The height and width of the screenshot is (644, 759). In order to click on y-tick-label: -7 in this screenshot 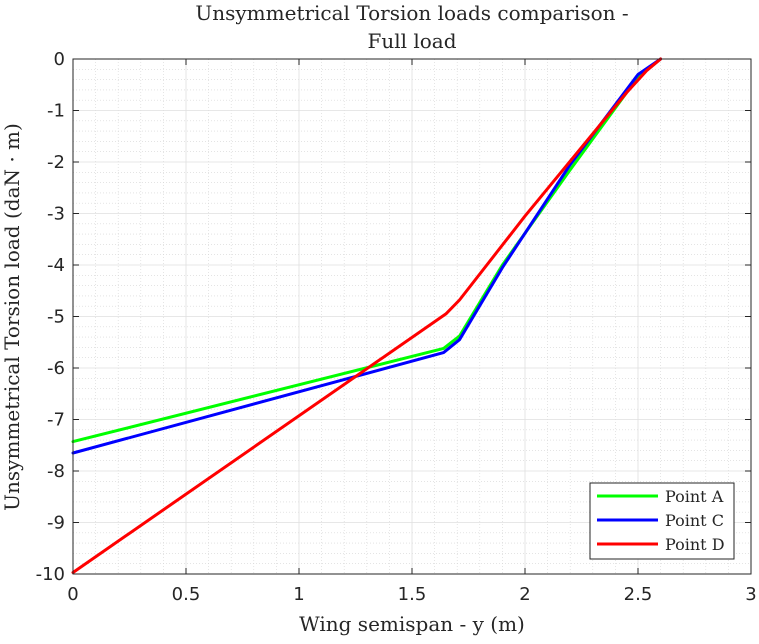, I will do `click(56, 420)`.